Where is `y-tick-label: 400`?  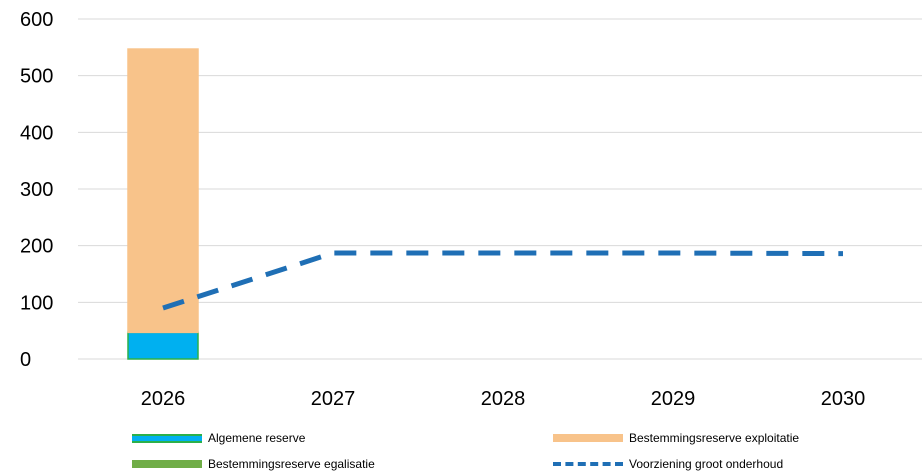 y-tick-label: 400 is located at coordinates (36, 133).